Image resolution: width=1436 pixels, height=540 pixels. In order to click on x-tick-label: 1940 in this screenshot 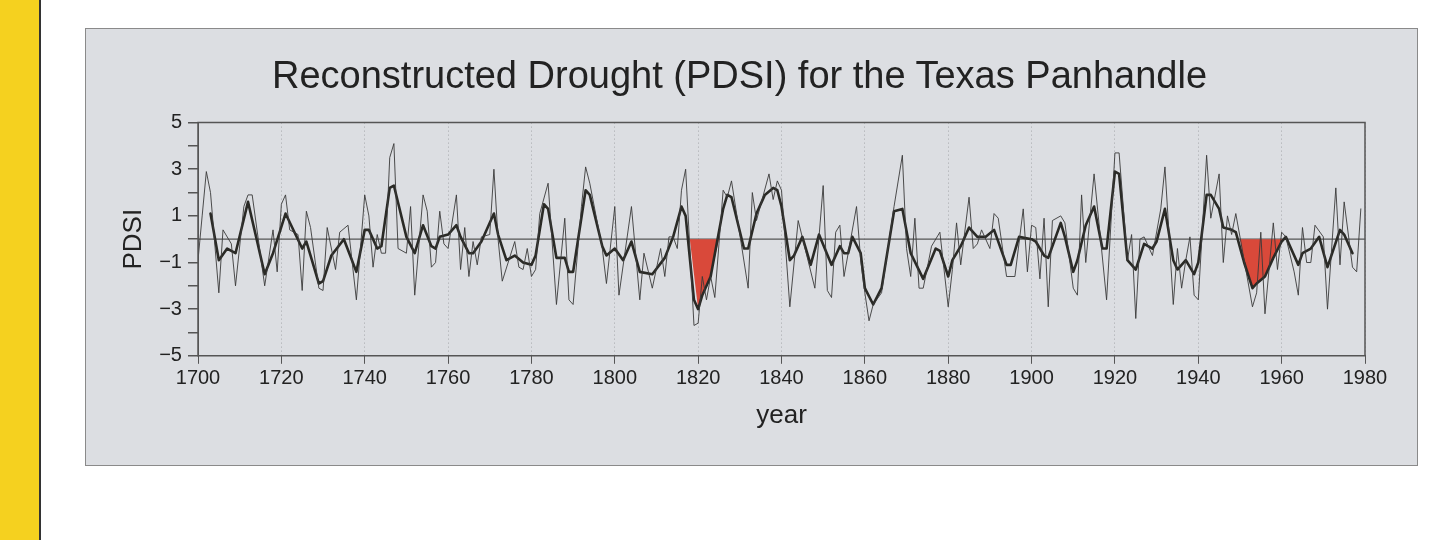, I will do `click(1198, 377)`.